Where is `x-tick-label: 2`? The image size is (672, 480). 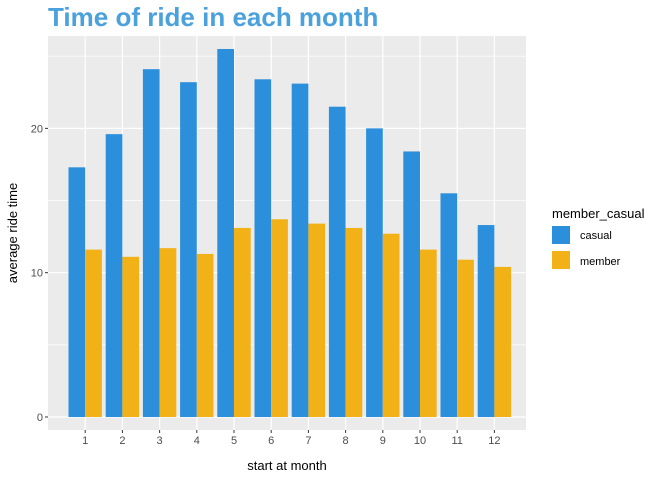
x-tick-label: 2 is located at coordinates (122, 441).